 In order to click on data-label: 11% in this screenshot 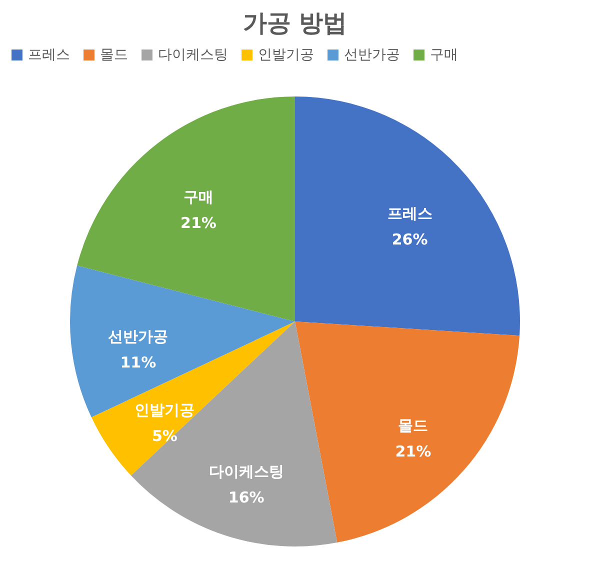, I will do `click(138, 362)`.